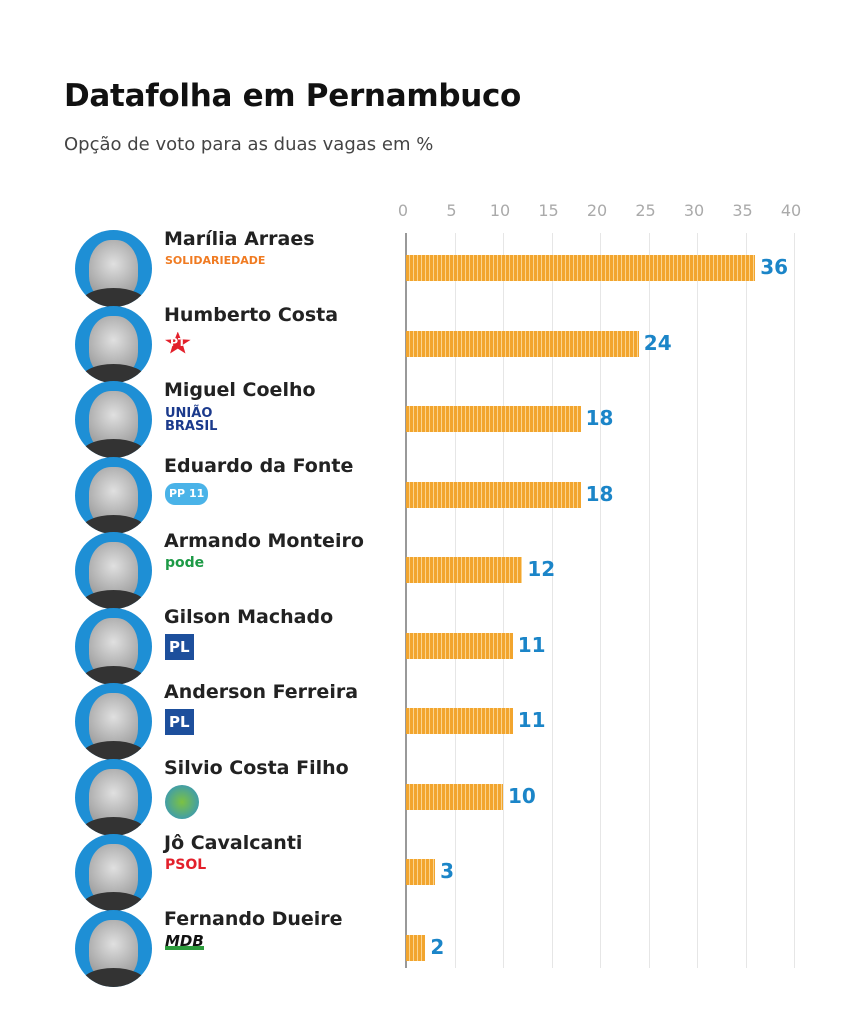 The height and width of the screenshot is (1023, 865). Describe the element at coordinates (178, 342) in the screenshot. I see `party-logo: PT` at that location.